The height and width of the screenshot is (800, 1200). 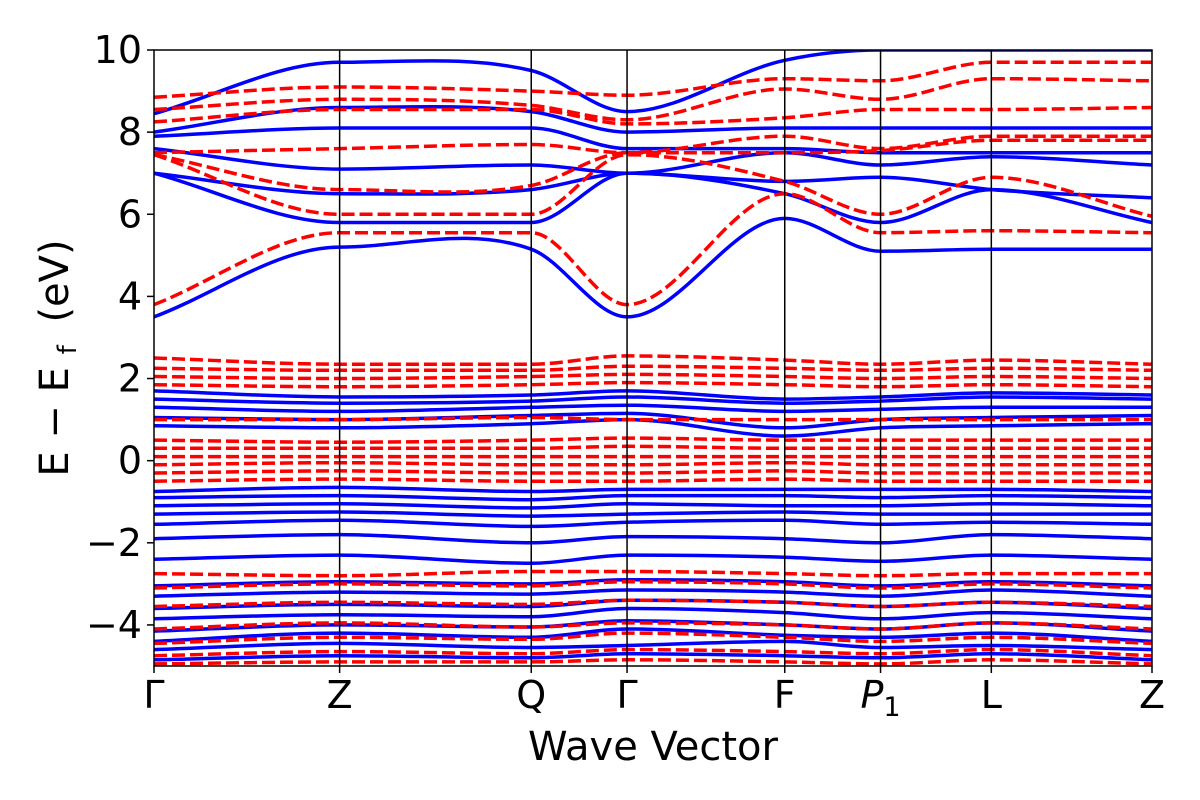 I want to click on x-tick-label-6: P1, so click(x=880, y=698).